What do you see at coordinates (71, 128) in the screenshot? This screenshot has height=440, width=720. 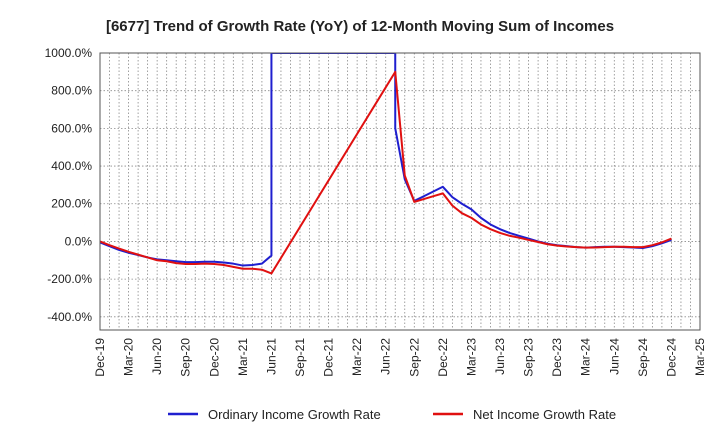 I see `y-tick-label: 600.0%` at bounding box center [71, 128].